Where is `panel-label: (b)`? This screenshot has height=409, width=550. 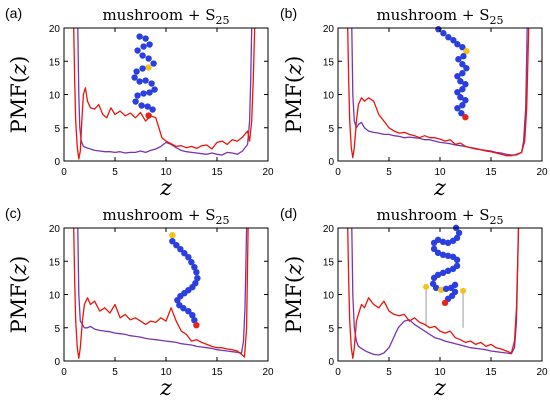
panel-label: (b) is located at coordinates (288, 13).